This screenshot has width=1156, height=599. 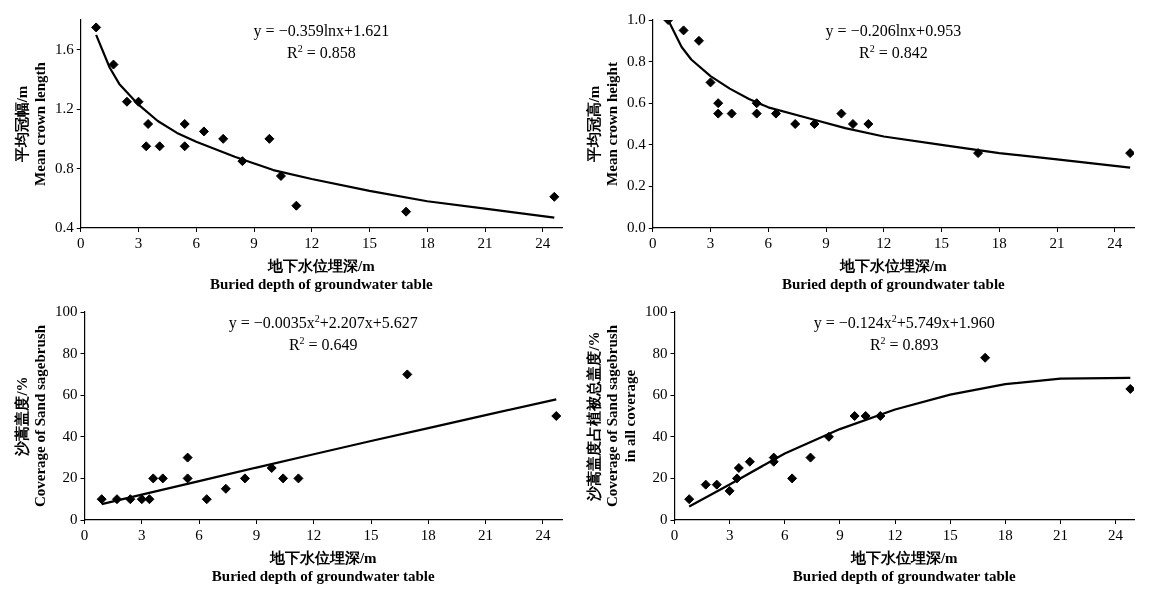 What do you see at coordinates (30, 123) in the screenshot?
I see `y-axis-title: 平均冠幅/m Mean crown length` at bounding box center [30, 123].